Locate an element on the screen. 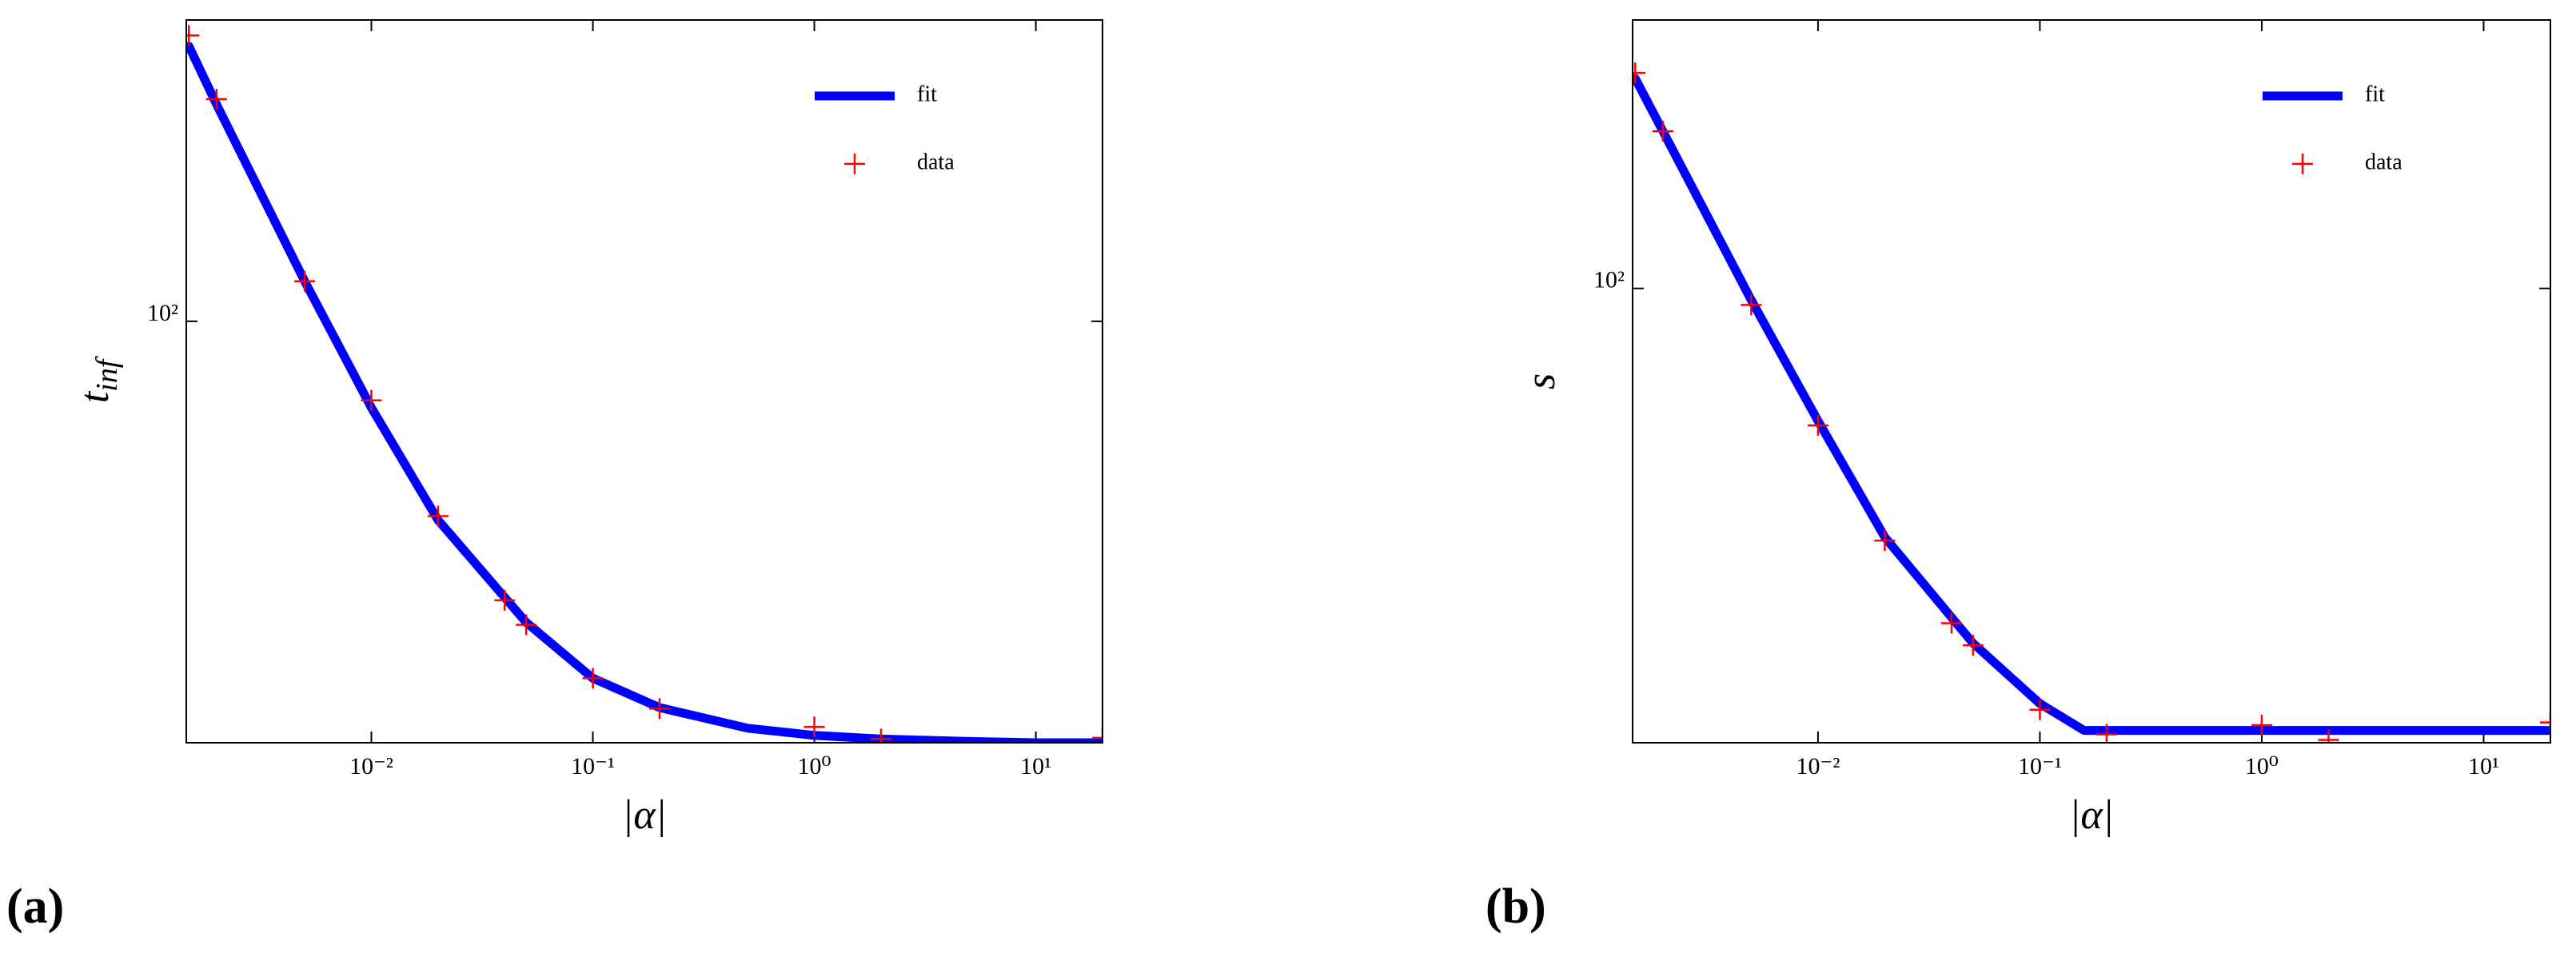 Image resolution: width=2576 pixels, height=961 pixels. y-axis-label-main: t is located at coordinates (95, 396).